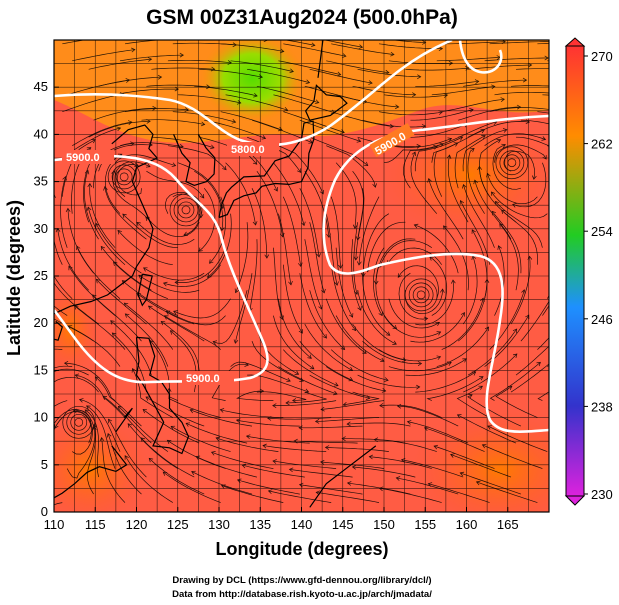 This screenshot has width=619, height=605. I want to click on x-tick-label: 110, so click(54, 524).